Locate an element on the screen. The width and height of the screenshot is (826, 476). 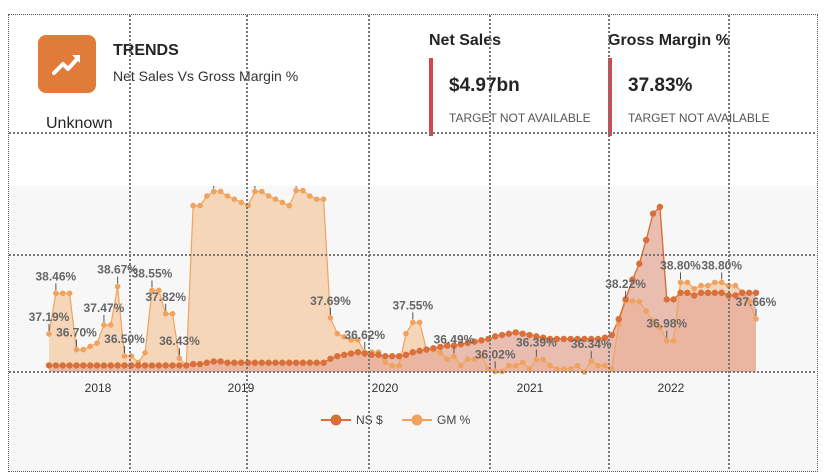
gm-data-label: 36.39% is located at coordinates (536, 343).